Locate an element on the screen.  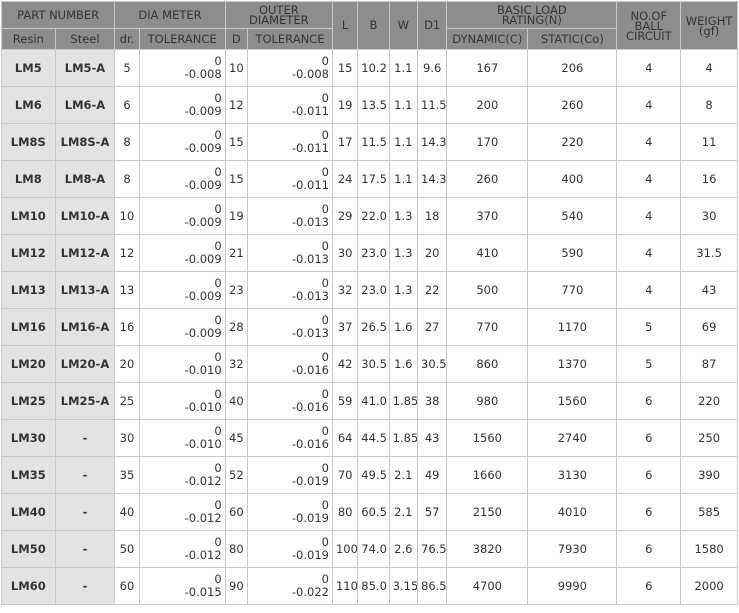
cell-dynamic: 500 is located at coordinates (487, 290).